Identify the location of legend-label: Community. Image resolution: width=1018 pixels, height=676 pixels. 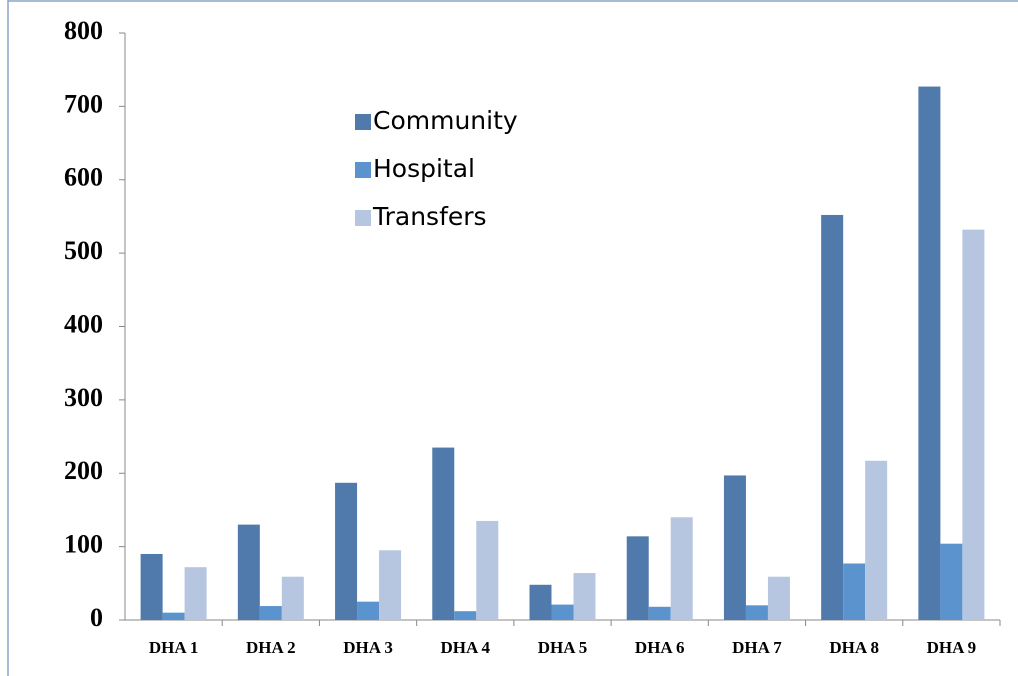
(445, 120).